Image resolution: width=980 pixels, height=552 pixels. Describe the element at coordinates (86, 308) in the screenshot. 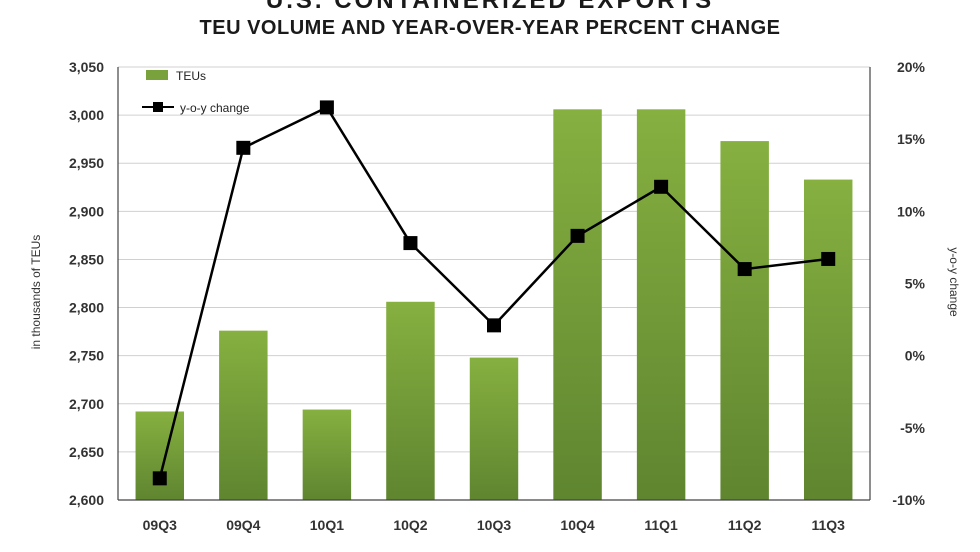

I see `y-tick-label: 2,800` at that location.